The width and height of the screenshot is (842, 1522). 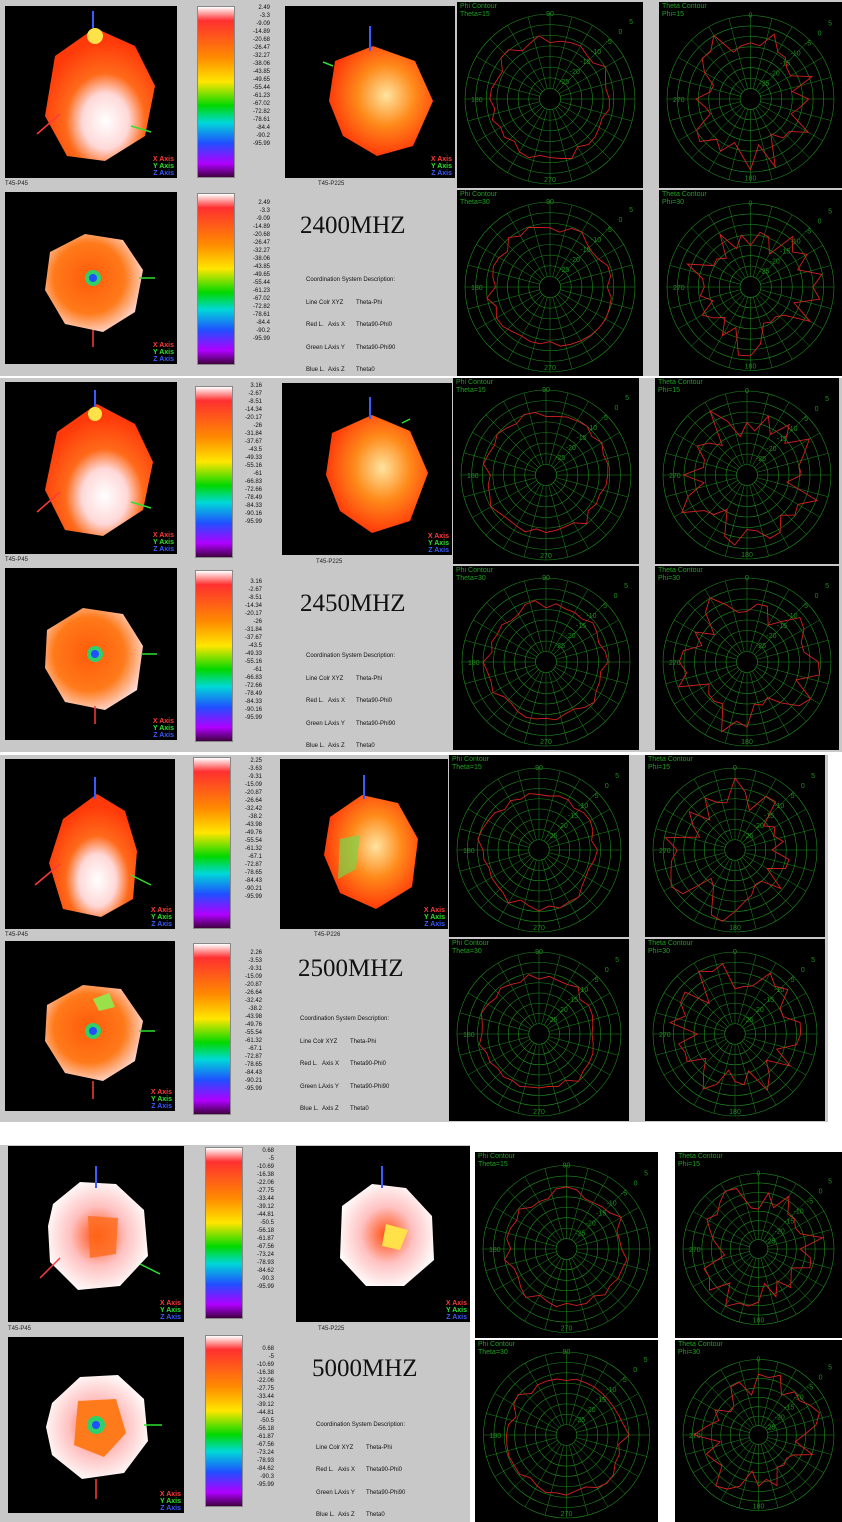 I want to click on polar-title: Phi Contour Theta=30, so click(x=496, y=1348).